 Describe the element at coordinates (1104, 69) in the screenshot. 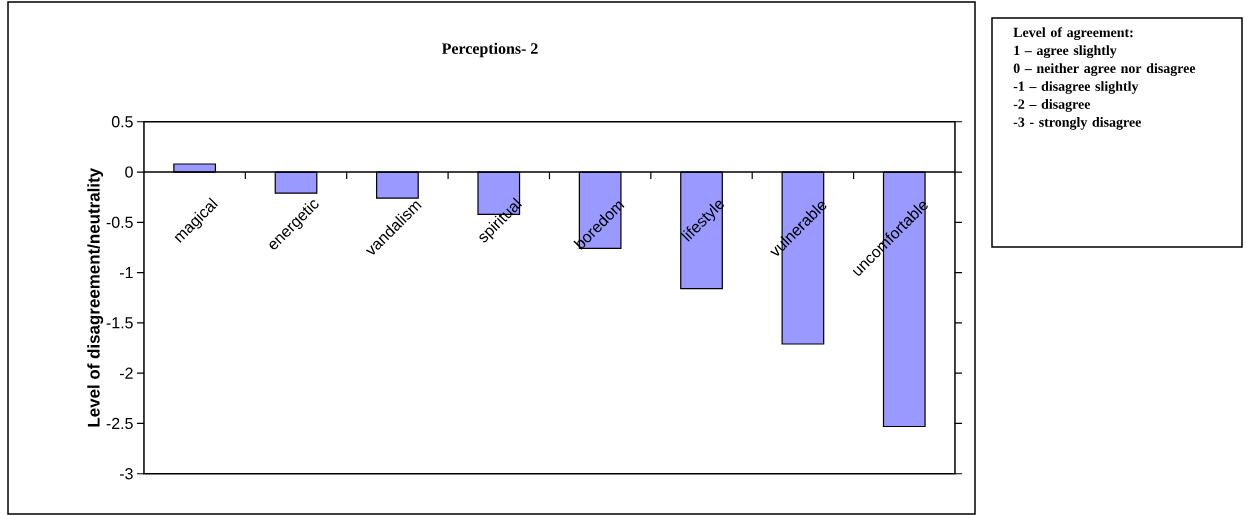

I see `text: 0 – neither agree nor disagree` at that location.